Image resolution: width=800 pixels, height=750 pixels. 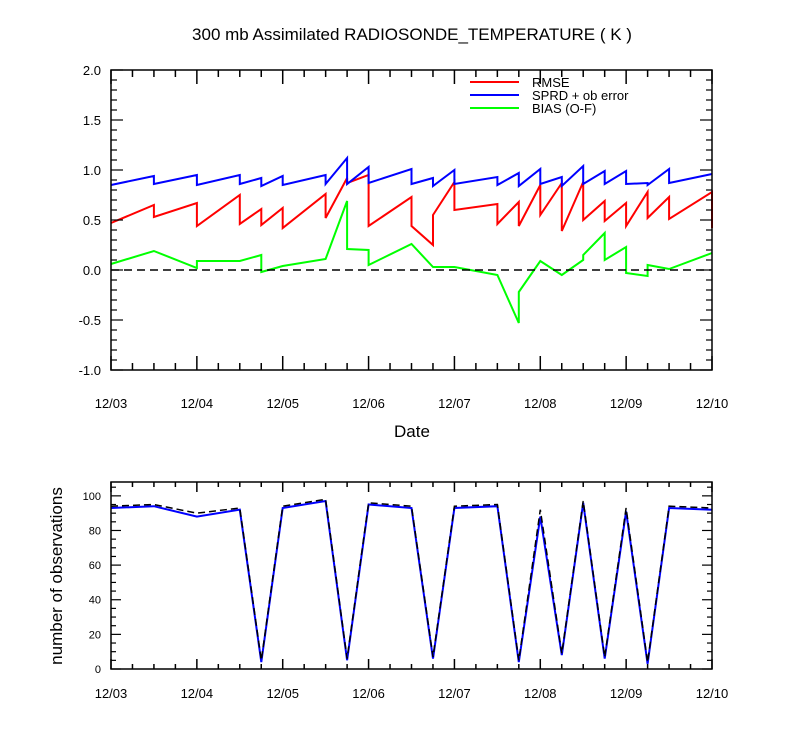 What do you see at coordinates (412, 403) in the screenshot?
I see `top-x-tick-labels: 12/03 12/04 12/05 12/06 12/07 12/08 12/09 12/10` at bounding box center [412, 403].